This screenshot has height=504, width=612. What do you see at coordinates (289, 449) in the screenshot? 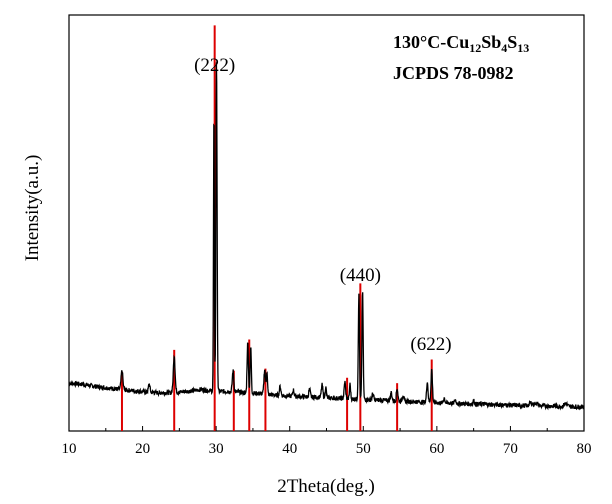
I see `x-tick-label: 40` at bounding box center [289, 449].